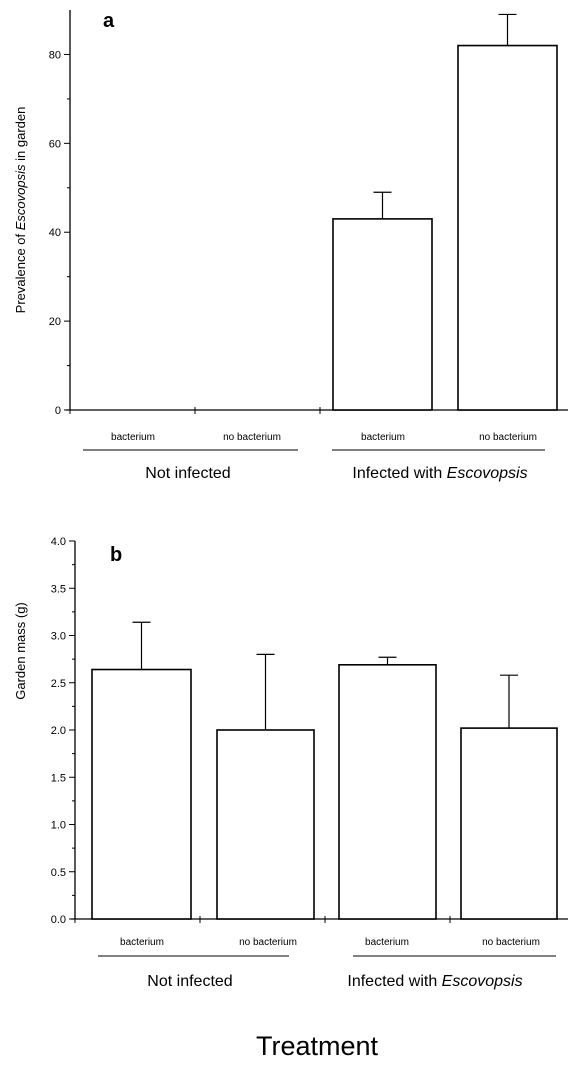  What do you see at coordinates (58, 684) in the screenshot?
I see `y-tick-label: 2.5` at bounding box center [58, 684].